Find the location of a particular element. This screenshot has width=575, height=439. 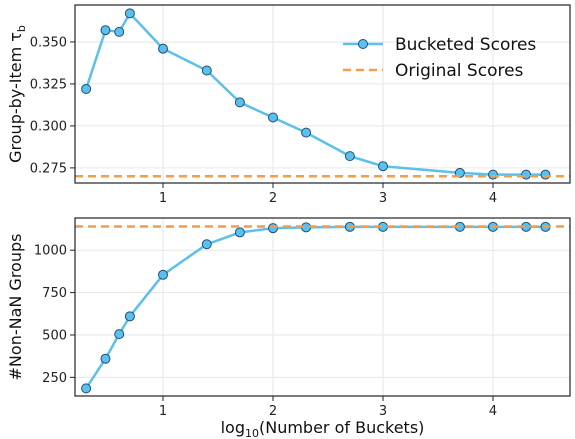

y-axis-label: Group-by-Item τb is located at coordinates (17, 94).